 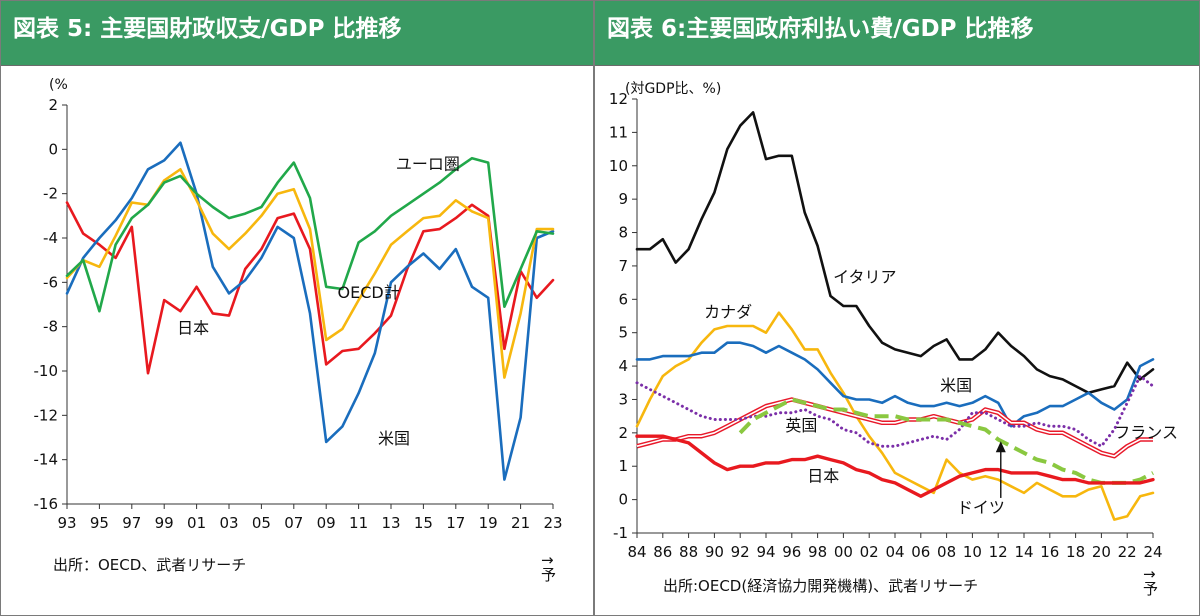 I want to click on chart5-y-tick-label: 0, so click(x=53, y=149).